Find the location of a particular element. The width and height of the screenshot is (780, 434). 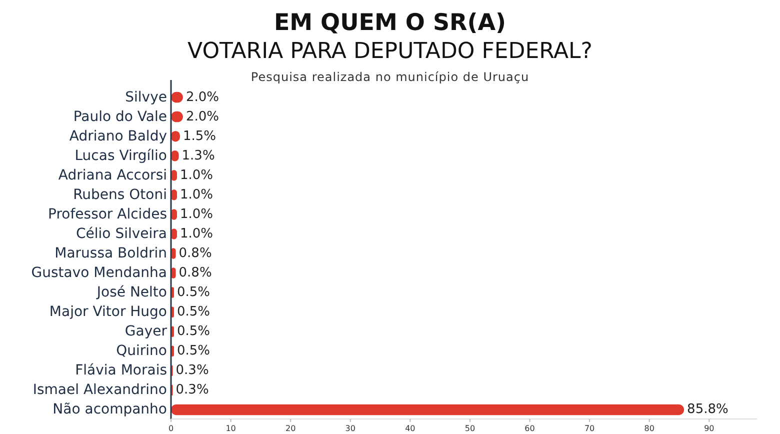

y-tick-label: Rubens Otoni is located at coordinates (120, 194).